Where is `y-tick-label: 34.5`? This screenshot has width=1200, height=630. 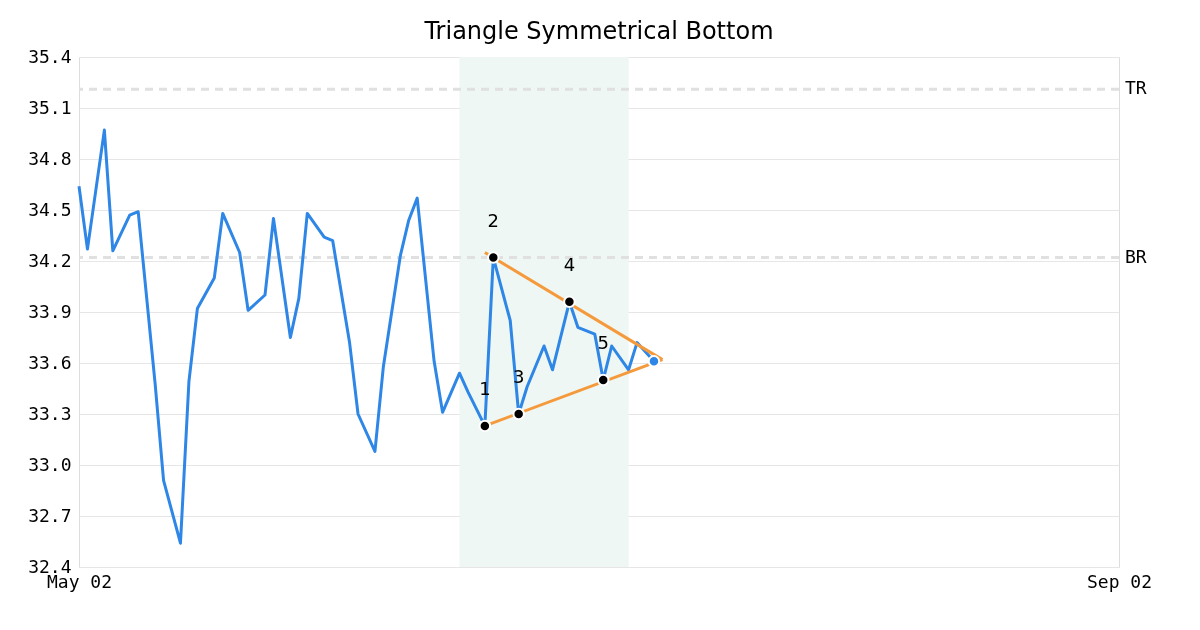
y-tick-label: 34.5 is located at coordinates (50, 209).